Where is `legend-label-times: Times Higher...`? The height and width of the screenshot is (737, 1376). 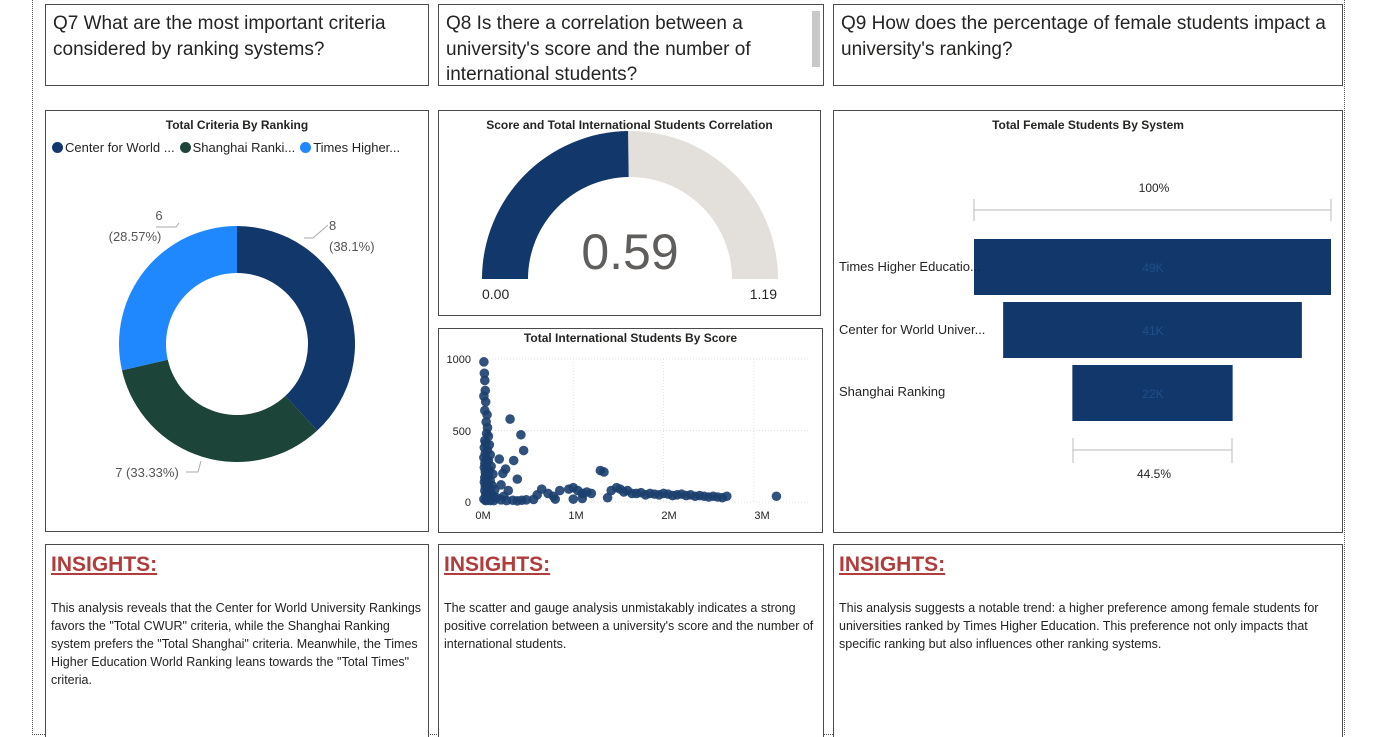
legend-label-times: Times Higher... is located at coordinates (357, 147).